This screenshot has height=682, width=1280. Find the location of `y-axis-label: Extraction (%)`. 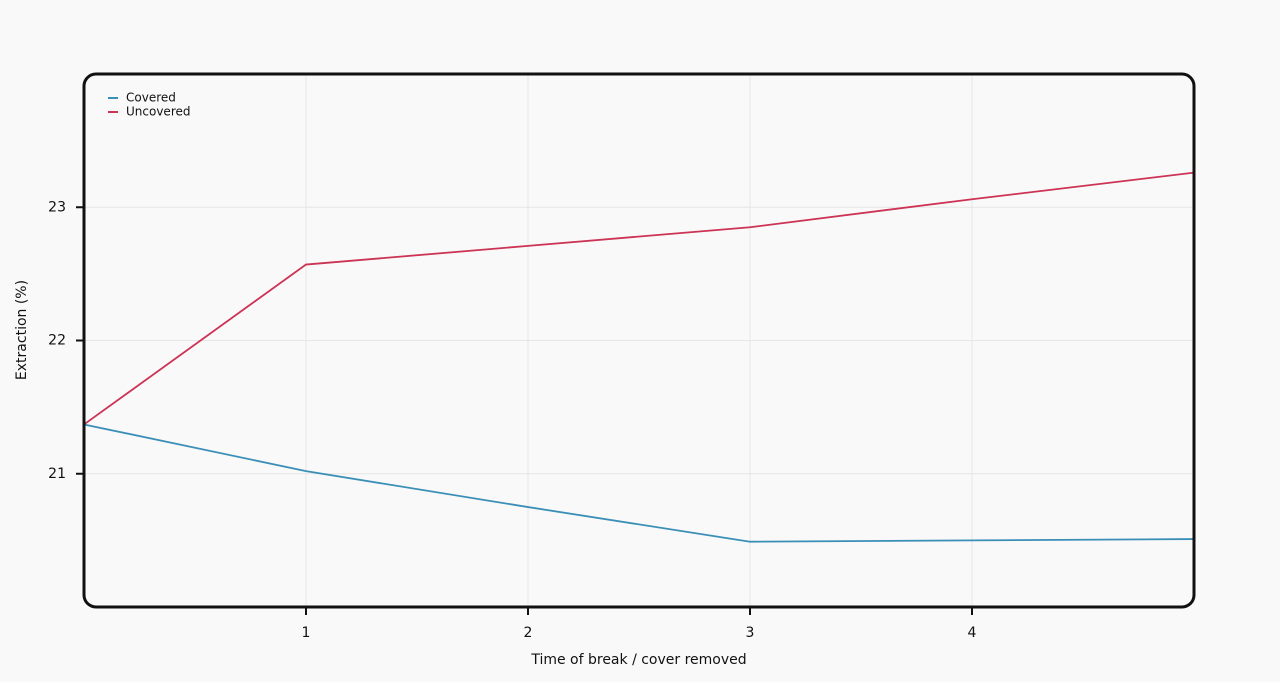

y-axis-label: Extraction (%) is located at coordinates (22, 330).